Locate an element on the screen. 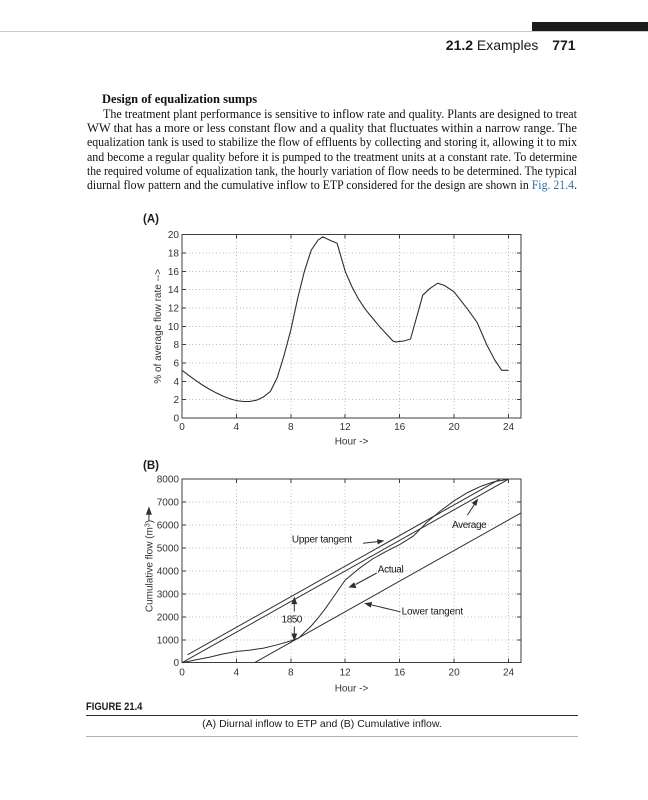  svg-text: Upper tangent is located at coordinates (322, 539).